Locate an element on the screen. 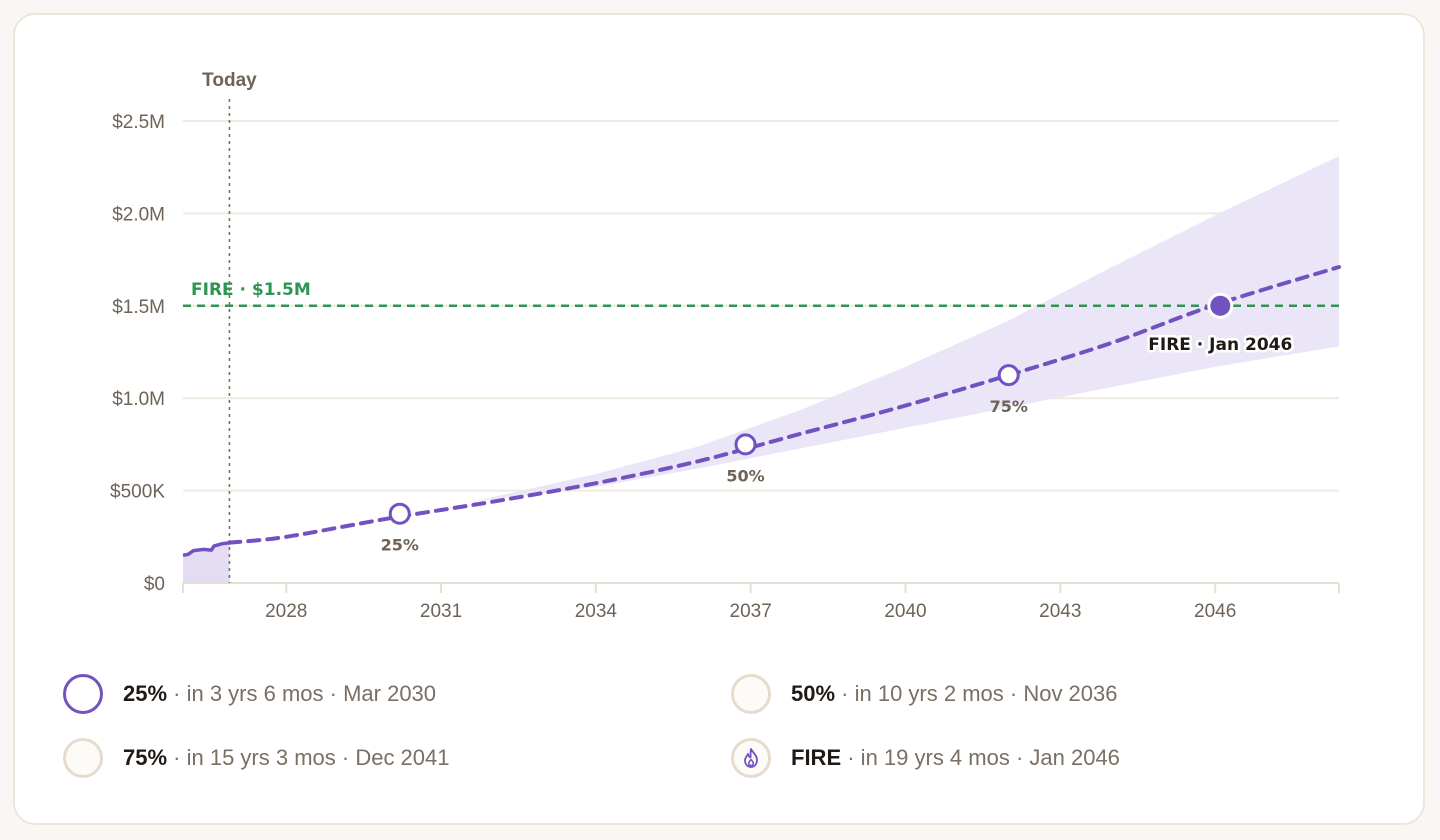 This screenshot has width=1440, height=840. legend-detail: · in 19 yrs 4 mos · Jan 2046 is located at coordinates (980, 757).